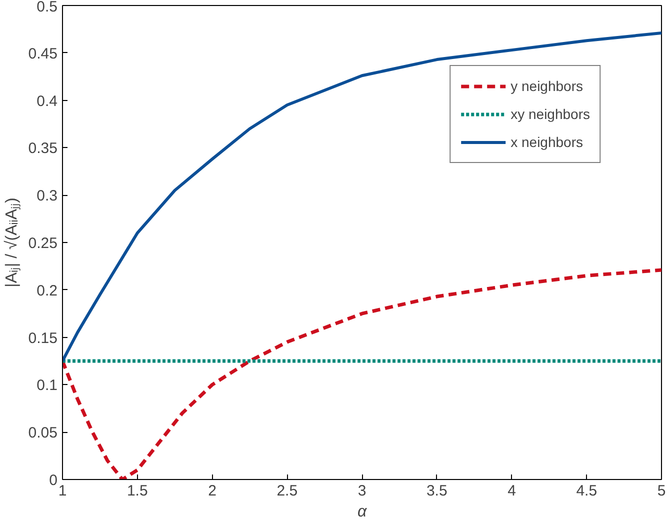  Describe the element at coordinates (212, 491) in the screenshot. I see `x-tick-label: 2` at that location.